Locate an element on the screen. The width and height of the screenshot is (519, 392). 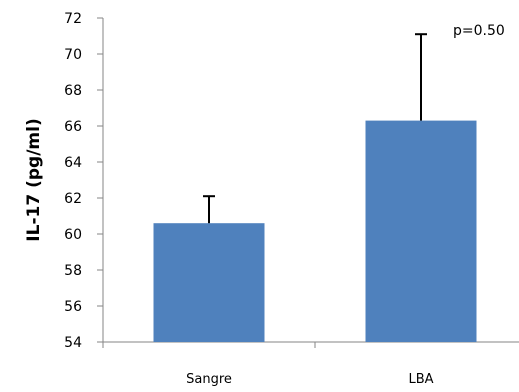
y-tick-label: 68 is located at coordinates (73, 91).